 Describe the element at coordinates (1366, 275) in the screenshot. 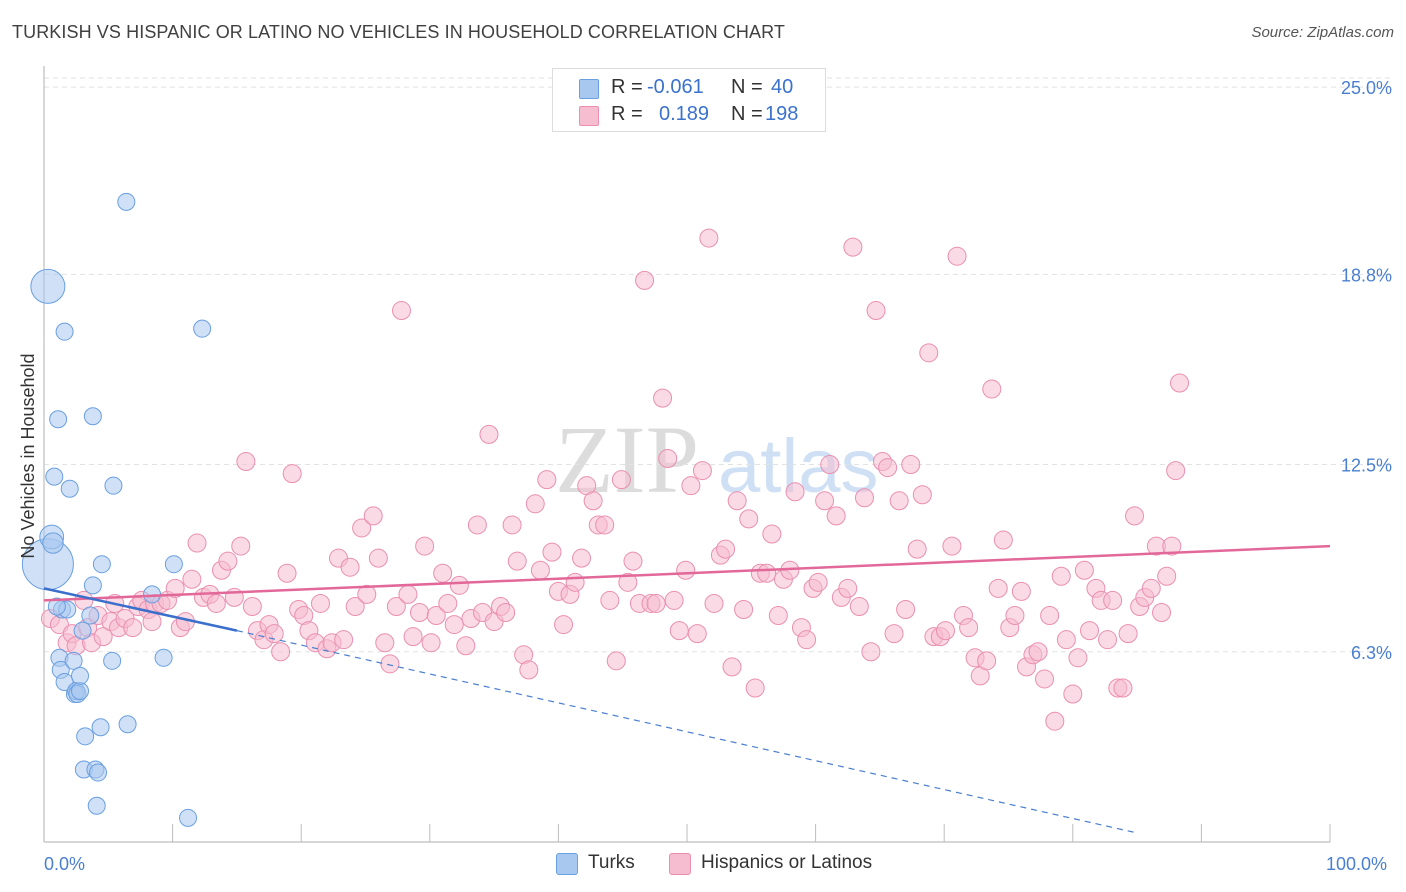

I see `y-tick-label: 18.8%` at that location.